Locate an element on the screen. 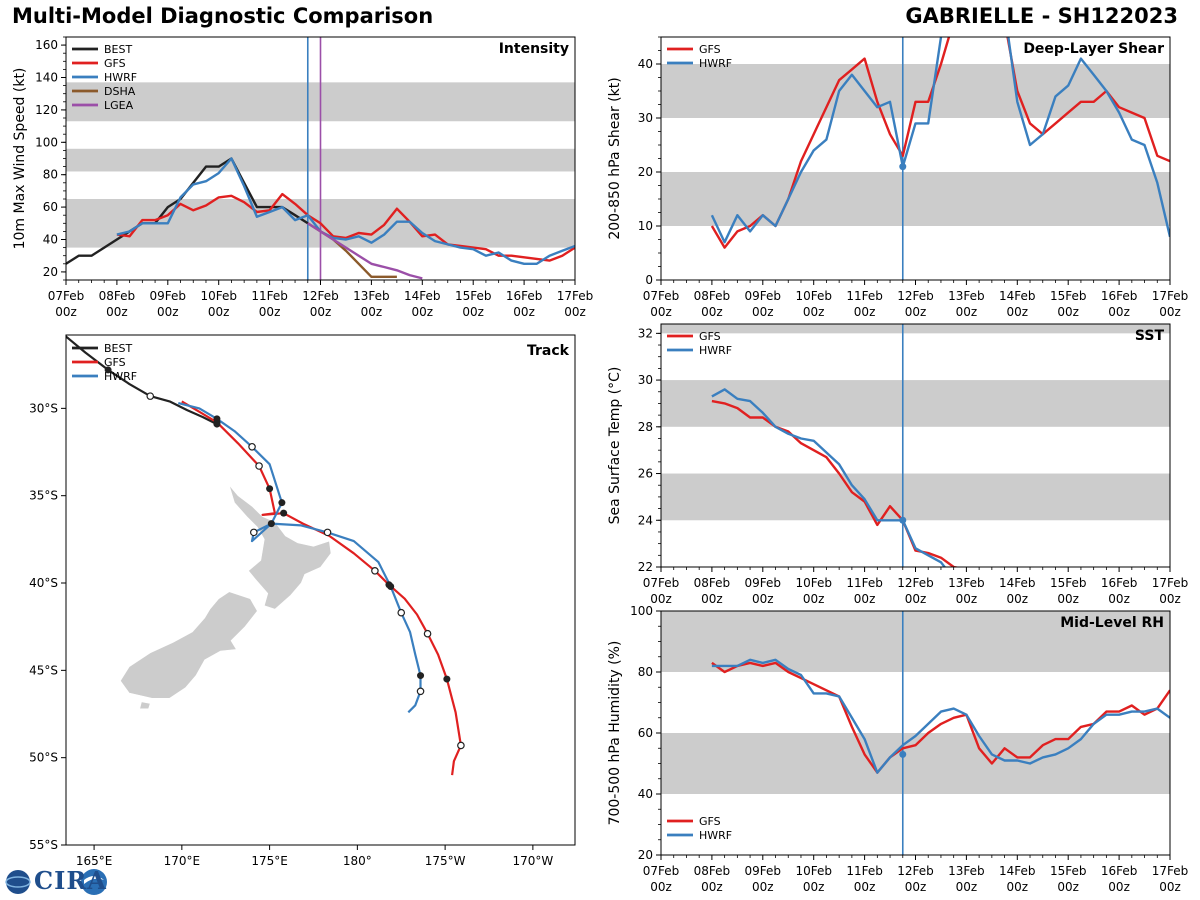 The height and width of the screenshot is (900, 1200). track-line-hwrf is located at coordinates (300, 558).